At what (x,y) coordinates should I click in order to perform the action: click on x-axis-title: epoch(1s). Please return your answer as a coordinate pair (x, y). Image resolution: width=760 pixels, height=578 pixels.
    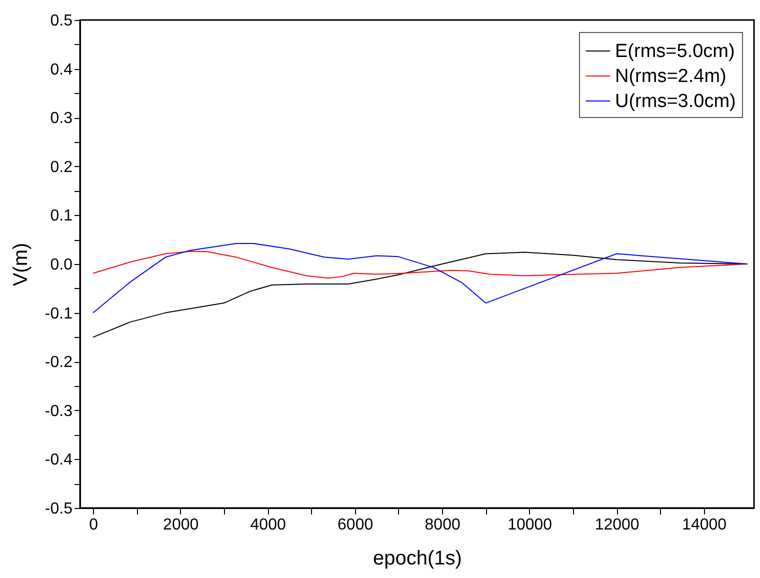
    Looking at the image, I should click on (417, 559).